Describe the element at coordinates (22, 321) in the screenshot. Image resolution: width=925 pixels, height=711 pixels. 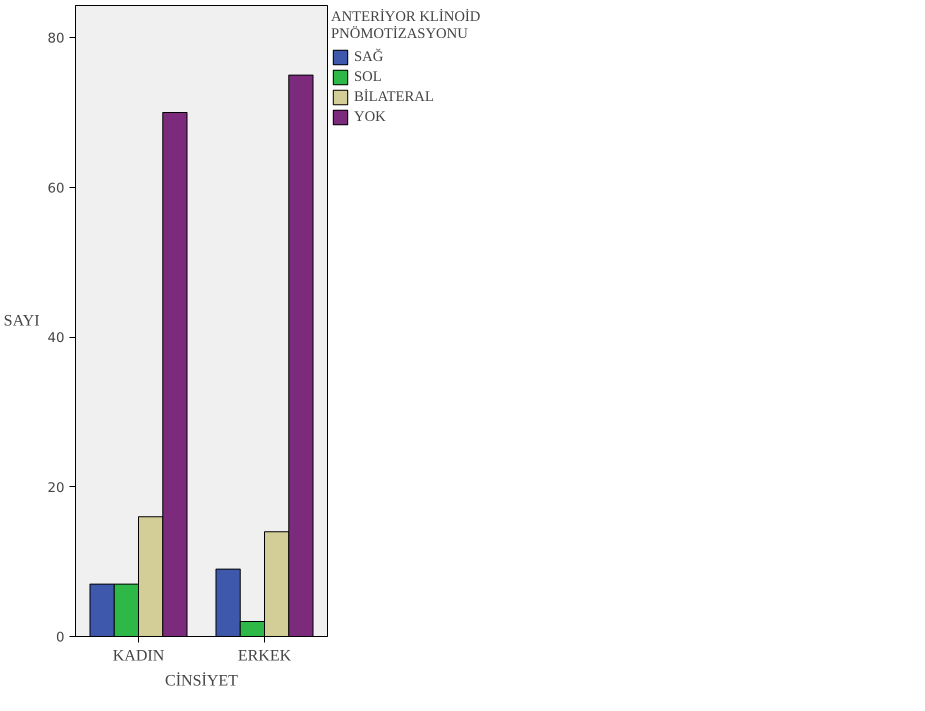
I see `y-axis-title: SAYI` at that location.